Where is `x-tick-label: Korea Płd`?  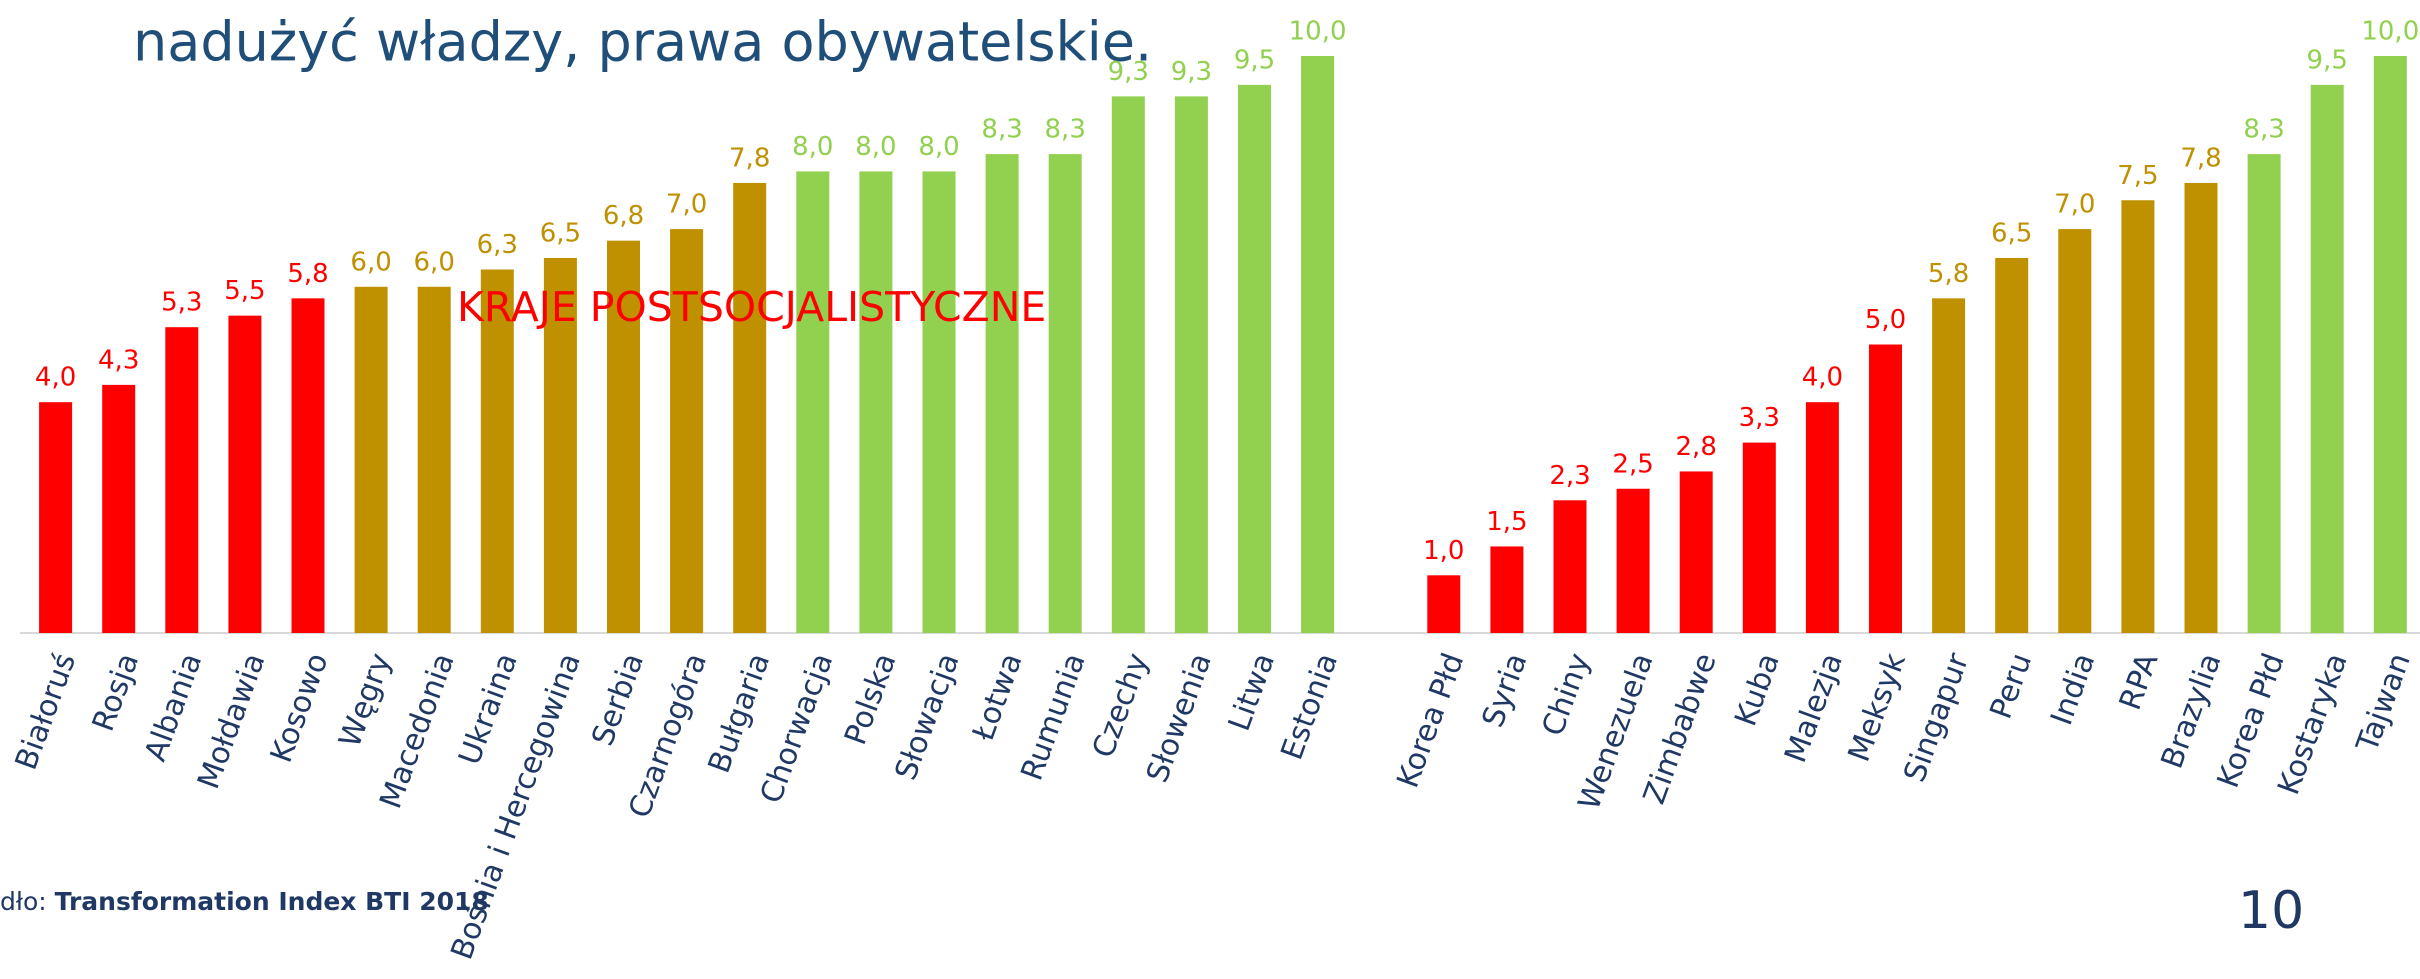 x-tick-label: Korea Płd is located at coordinates (1430, 721).